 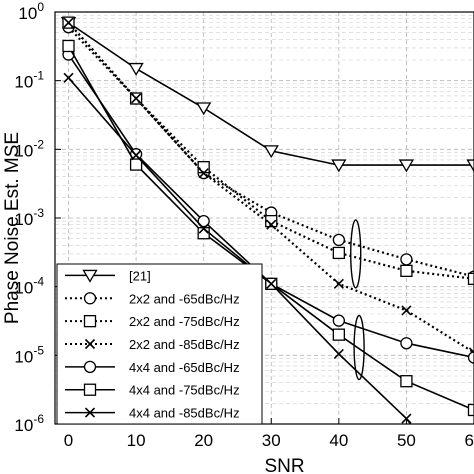 I want to click on legend-item: 2x2 and -85dBc/Hz, so click(x=152, y=344).